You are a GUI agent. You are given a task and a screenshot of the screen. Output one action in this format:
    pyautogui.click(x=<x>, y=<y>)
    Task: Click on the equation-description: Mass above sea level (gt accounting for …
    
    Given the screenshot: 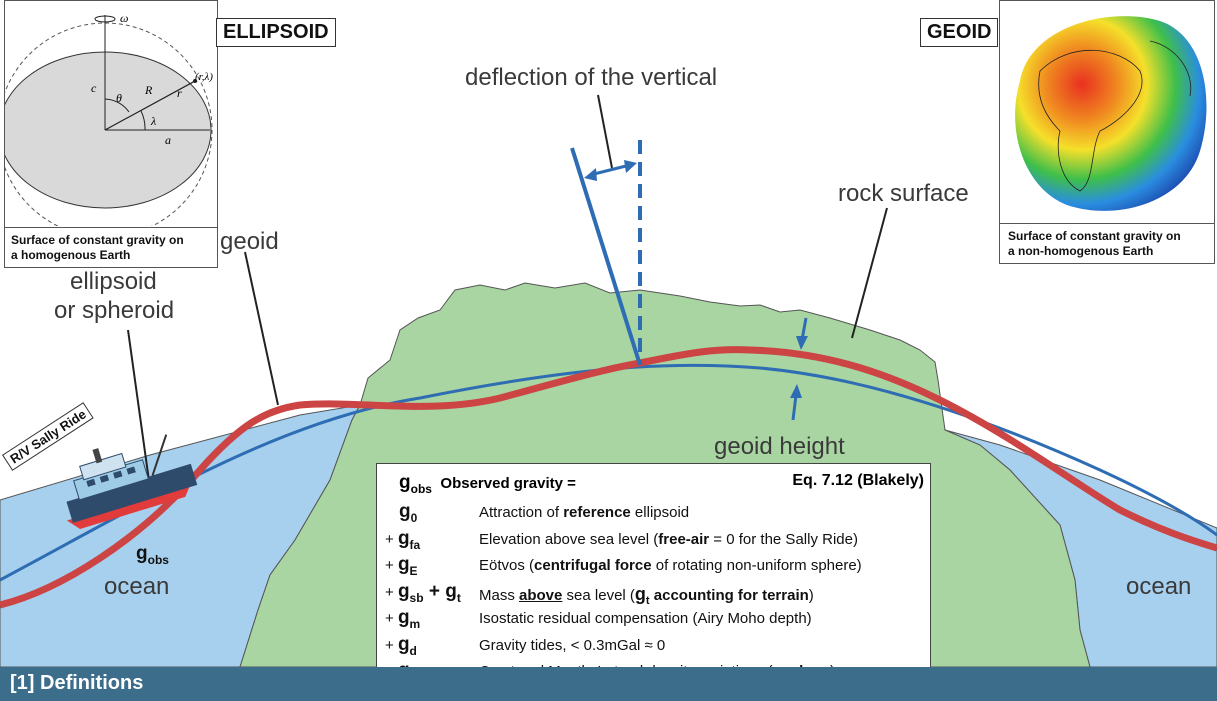 What is the action you would take?
    pyautogui.click(x=646, y=595)
    